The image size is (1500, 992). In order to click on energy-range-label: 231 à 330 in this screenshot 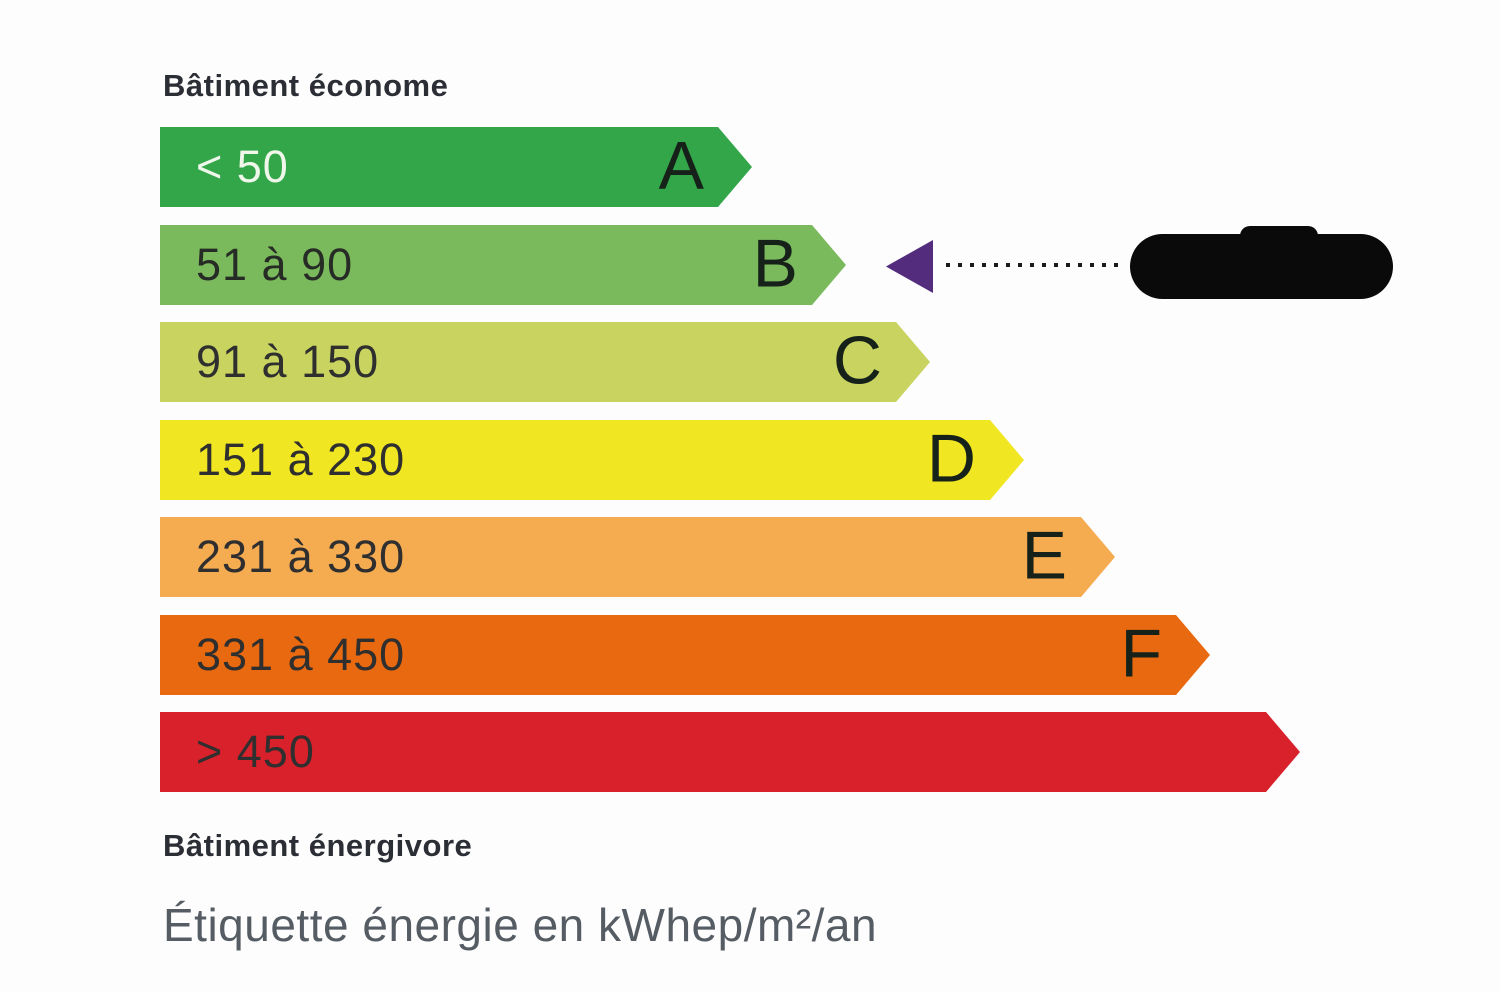, I will do `click(301, 556)`.